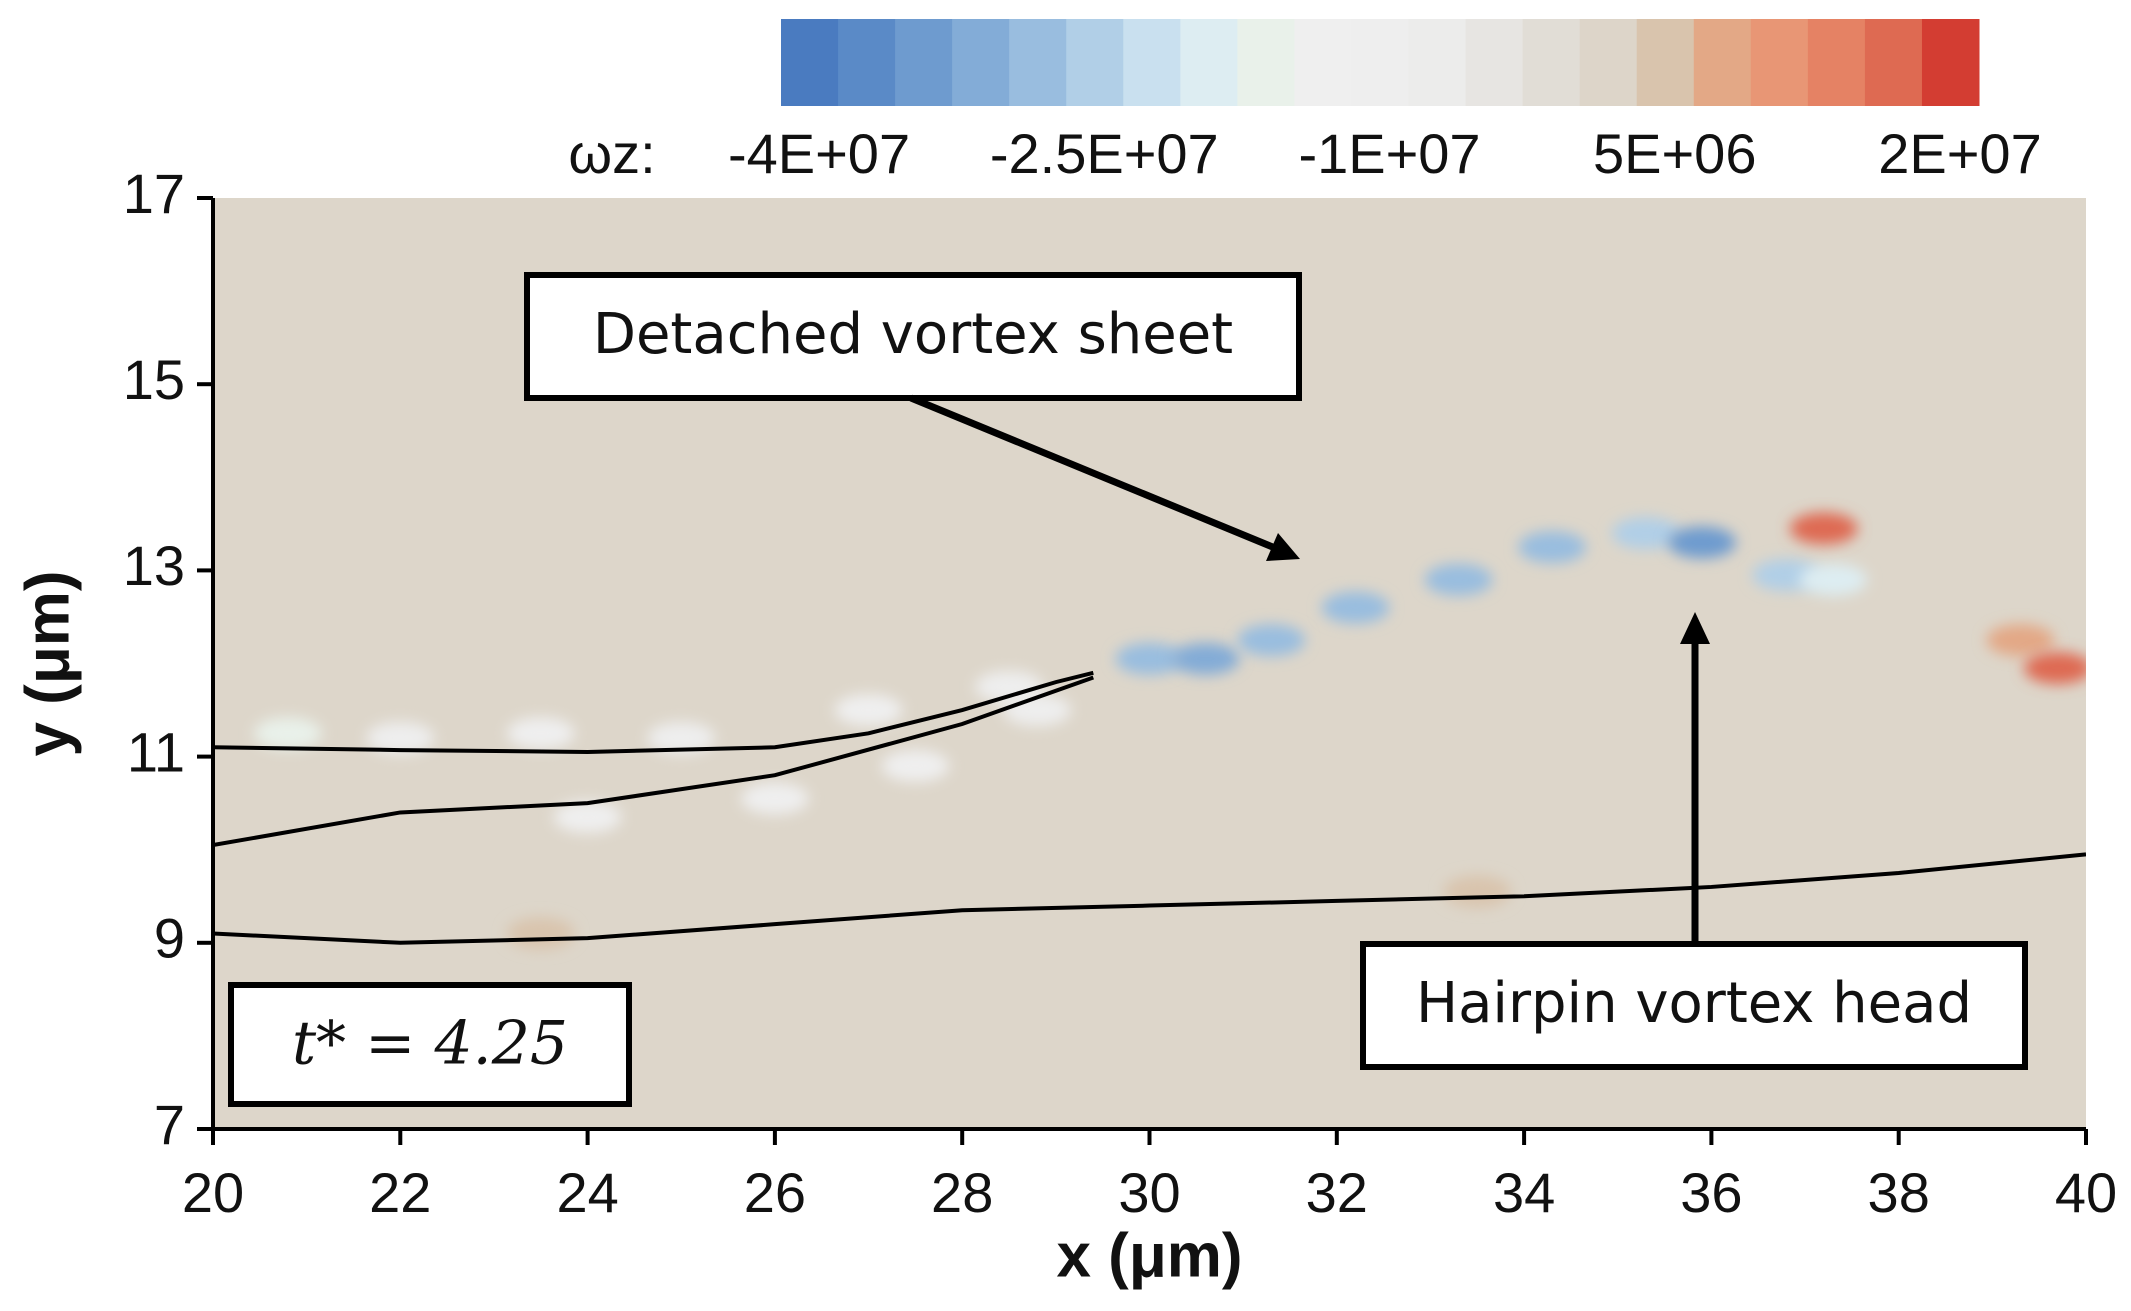  What do you see at coordinates (587, 1192) in the screenshot?
I see `x-tick-label: 24` at bounding box center [587, 1192].